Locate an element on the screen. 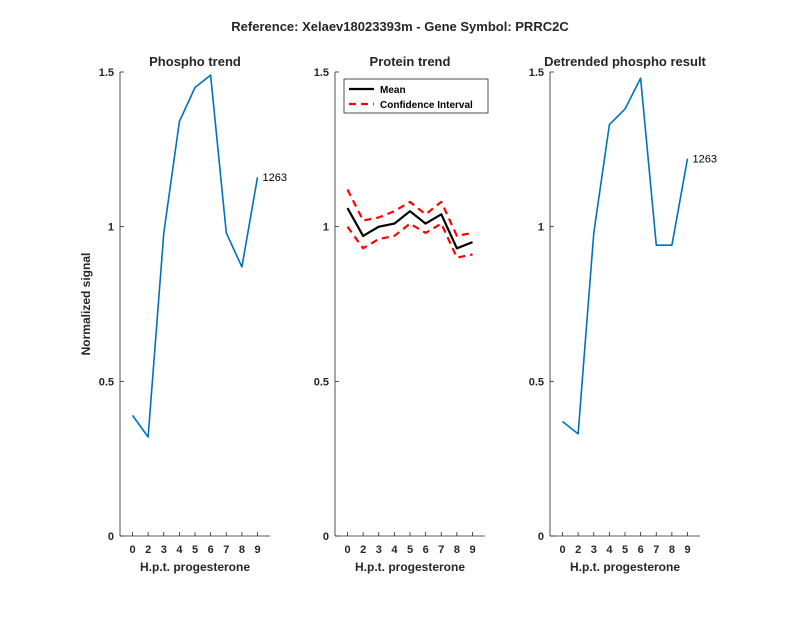  legend-label: Mean is located at coordinates (393, 90).